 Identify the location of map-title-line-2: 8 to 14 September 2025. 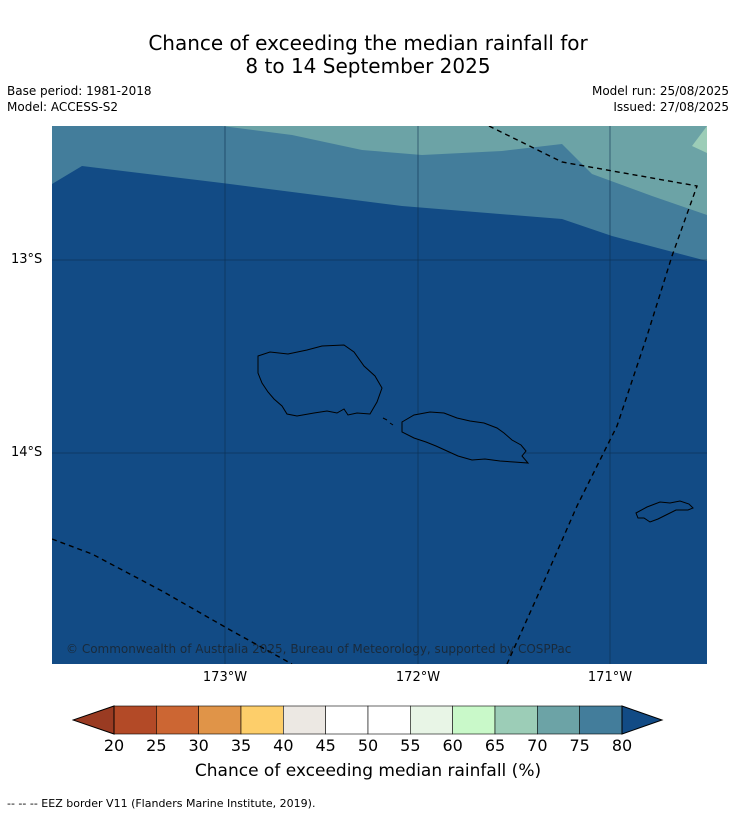
(368, 66).